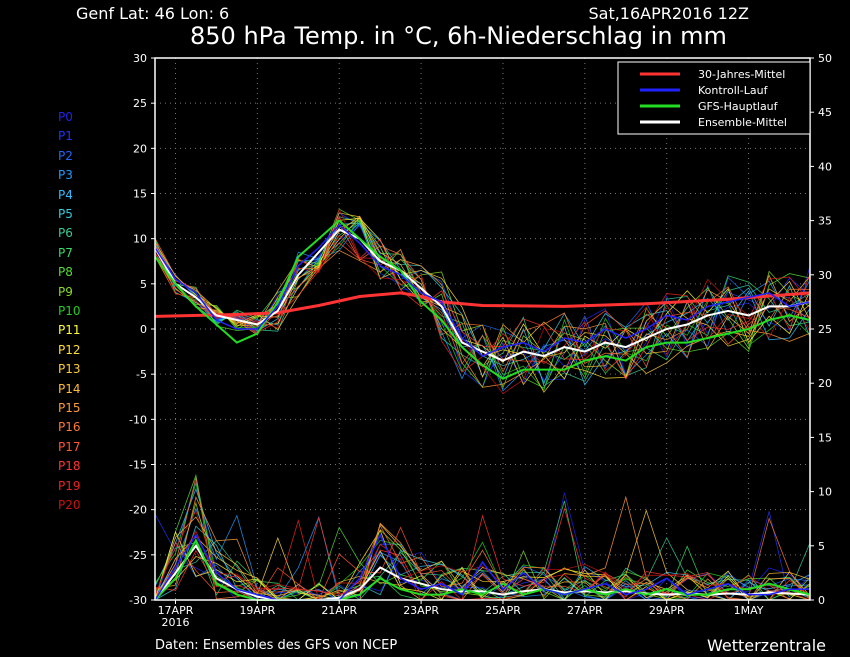 This screenshot has height=657, width=850. Describe the element at coordinates (825, 221) in the screenshot. I see `y-right-tick-label: 35` at that location.